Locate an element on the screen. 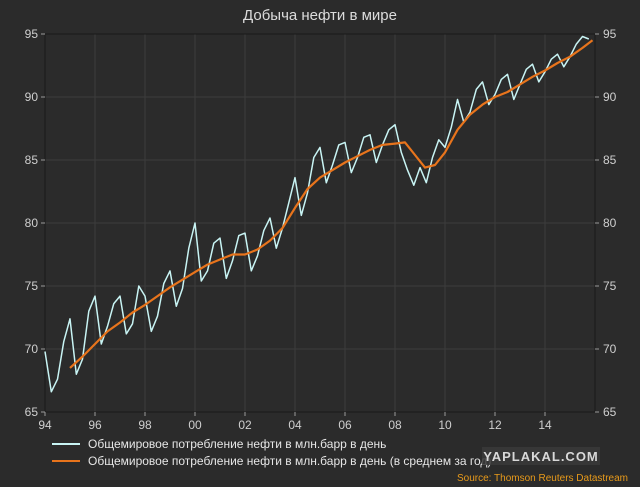 Image resolution: width=640 pixels, height=487 pixels. x-tick-label: 02 is located at coordinates (245, 425).